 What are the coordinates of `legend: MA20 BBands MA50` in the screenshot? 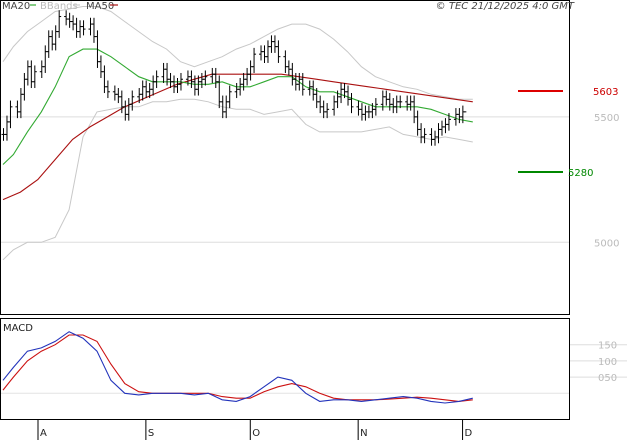 It's located at (60, 6).